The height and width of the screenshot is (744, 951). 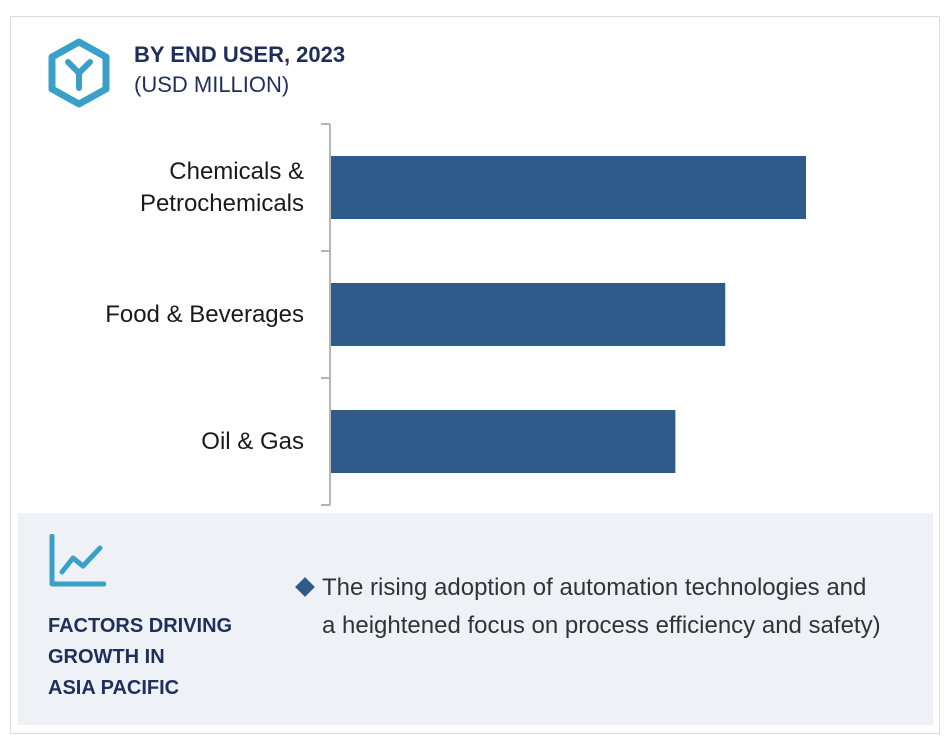 What do you see at coordinates (77, 560) in the screenshot?
I see `trend-chart-icon` at bounding box center [77, 560].